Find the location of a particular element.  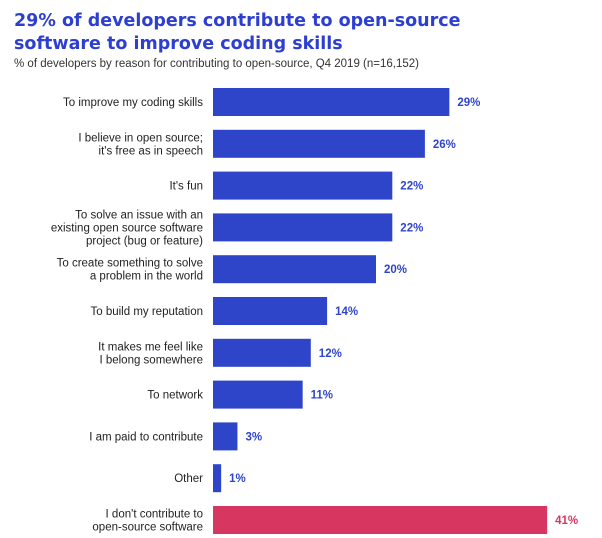

category-label-10-1: open-source software is located at coordinates (147, 528).